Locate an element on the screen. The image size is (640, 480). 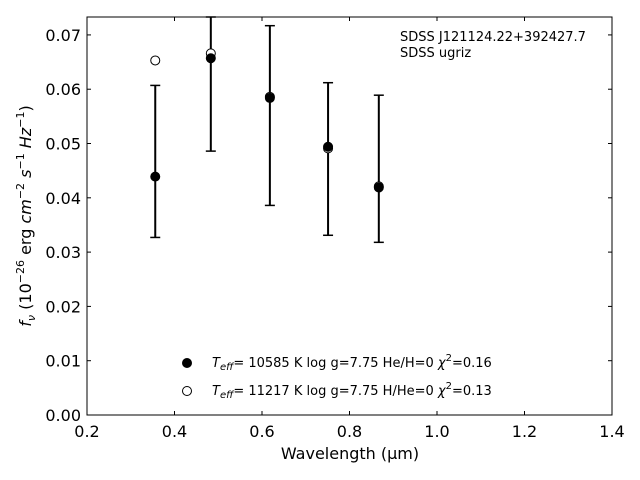
y-tick-label: 0.04 is located at coordinates (63, 198).